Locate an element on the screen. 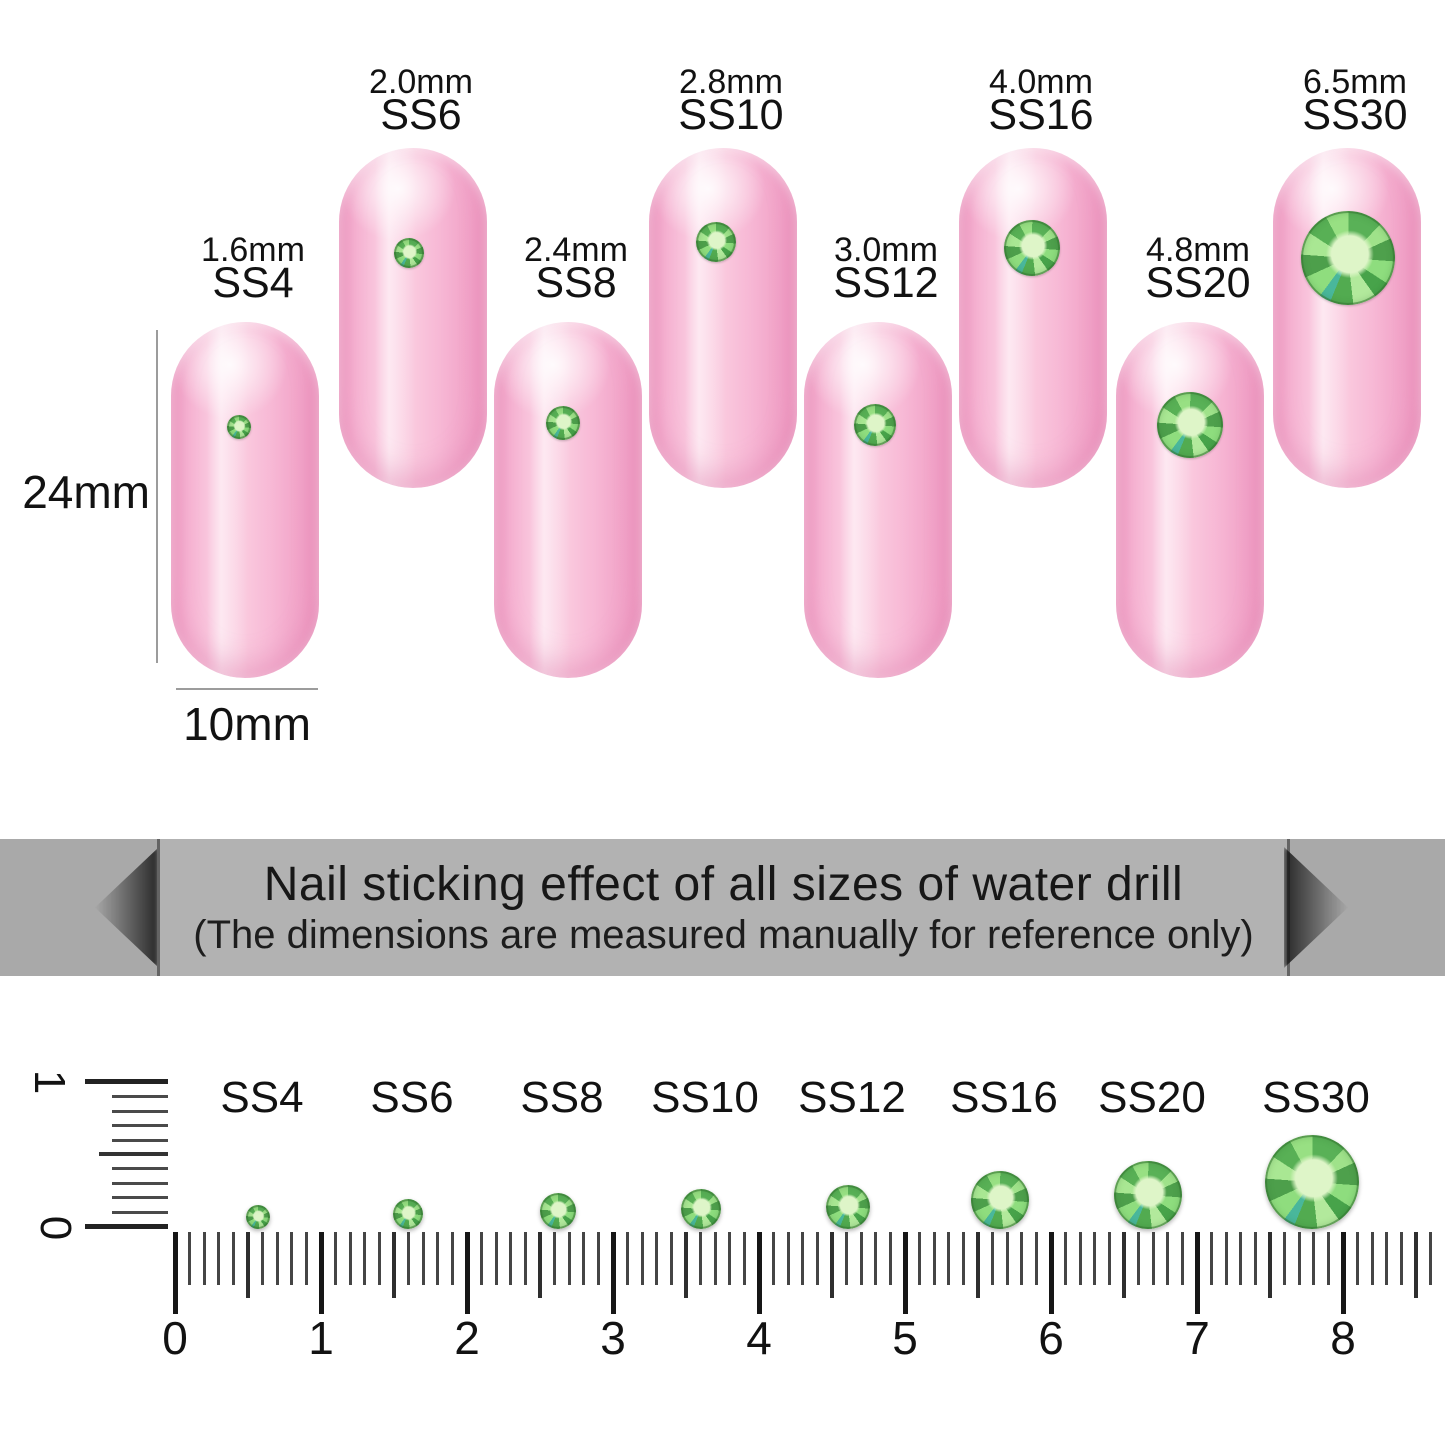 The height and width of the screenshot is (1445, 1445). label-ss8-size: SS8 is located at coordinates (576, 283).